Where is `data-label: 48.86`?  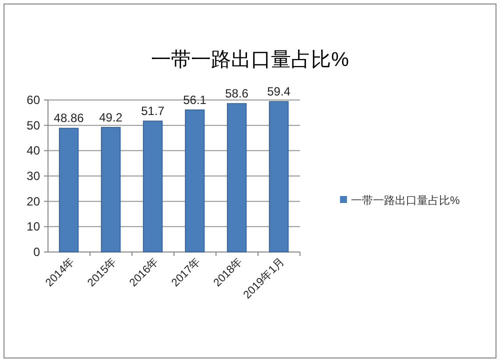 data-label: 48.86 is located at coordinates (69, 118).